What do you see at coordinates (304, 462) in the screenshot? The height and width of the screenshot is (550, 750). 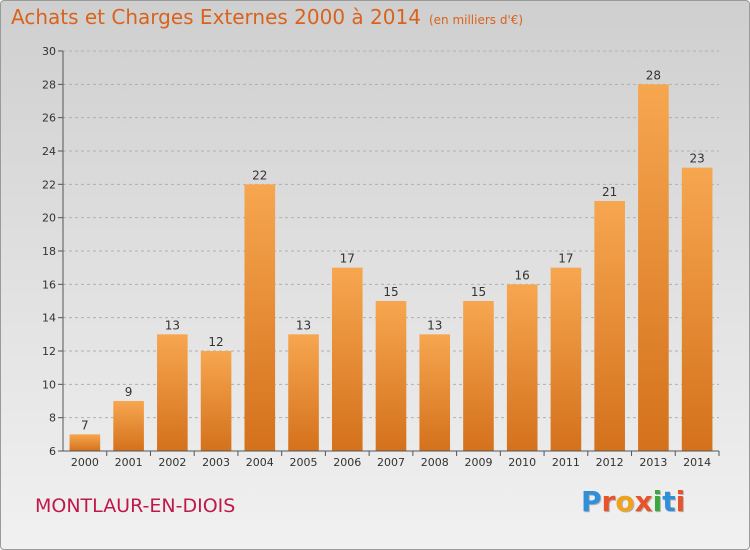 I see `x-tick-label: 2005` at bounding box center [304, 462].